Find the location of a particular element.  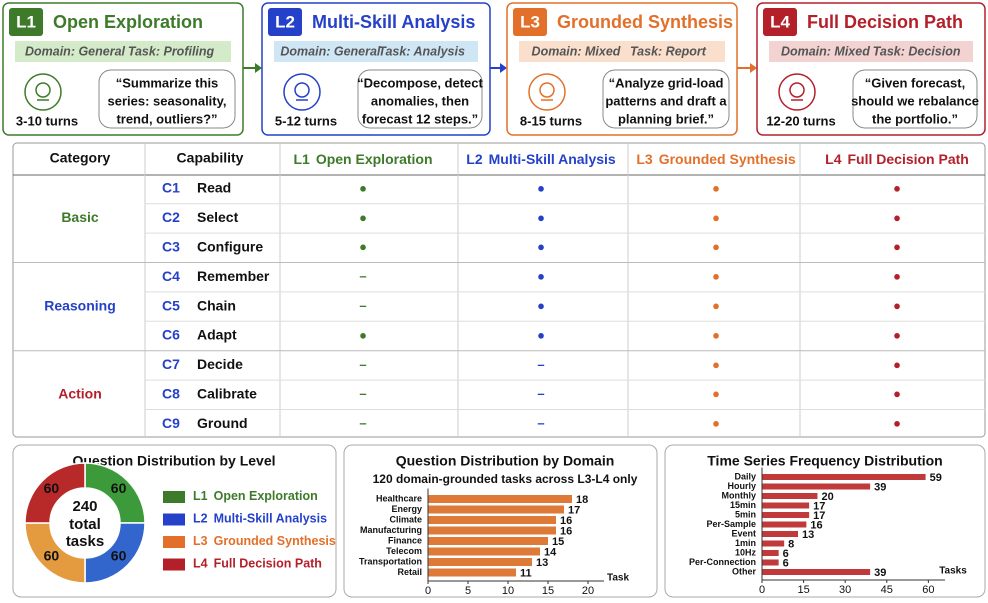

header-title: Open Exploration is located at coordinates (374, 159).